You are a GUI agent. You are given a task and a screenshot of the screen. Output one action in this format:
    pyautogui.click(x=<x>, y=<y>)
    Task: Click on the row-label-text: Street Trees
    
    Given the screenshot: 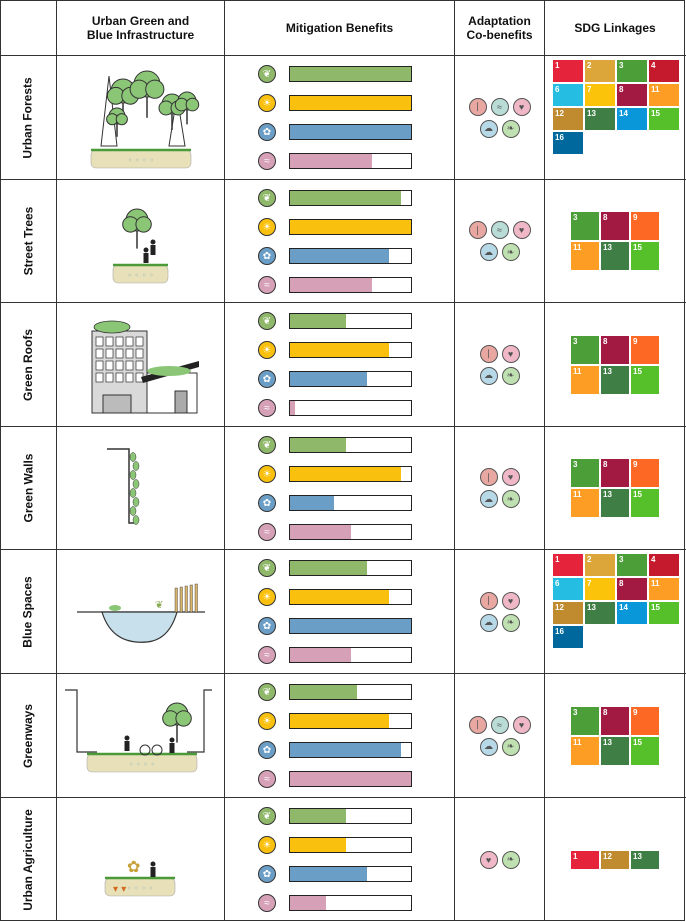 What is the action you would take?
    pyautogui.click(x=28, y=241)
    